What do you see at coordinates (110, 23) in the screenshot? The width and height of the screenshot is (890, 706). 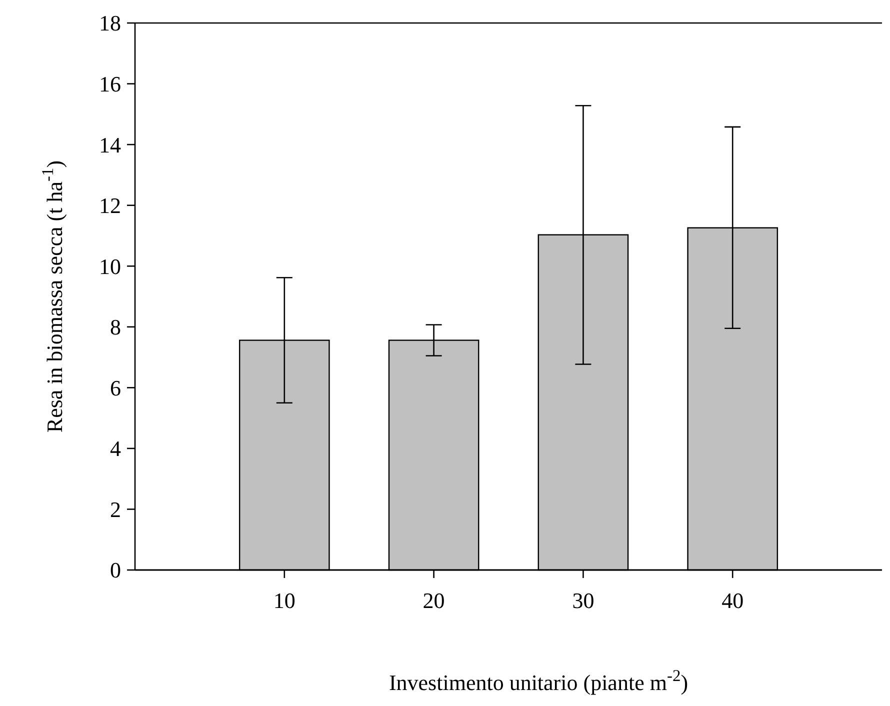 I see `y-tick-label: 18` at bounding box center [110, 23].